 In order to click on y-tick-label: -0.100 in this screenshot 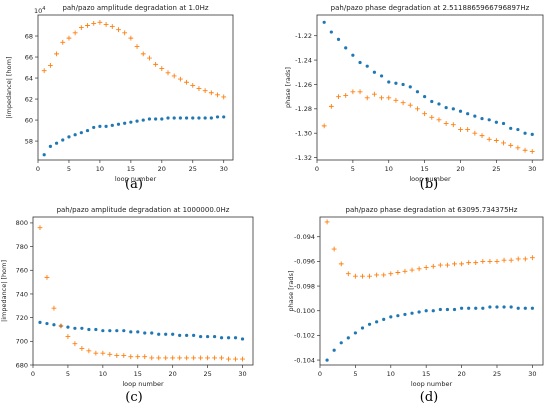, I will do `click(304, 311)`.